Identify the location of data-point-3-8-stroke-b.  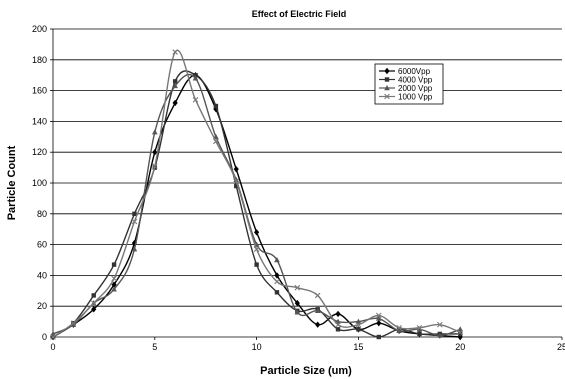
(216, 141).